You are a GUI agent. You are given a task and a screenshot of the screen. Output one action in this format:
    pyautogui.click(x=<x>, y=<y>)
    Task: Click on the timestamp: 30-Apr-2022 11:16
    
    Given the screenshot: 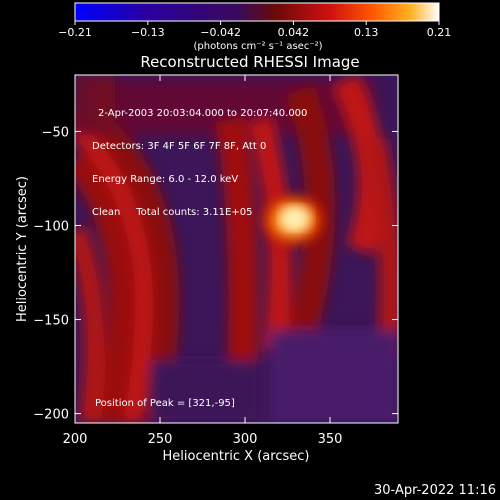 What is the action you would take?
    pyautogui.click(x=435, y=490)
    